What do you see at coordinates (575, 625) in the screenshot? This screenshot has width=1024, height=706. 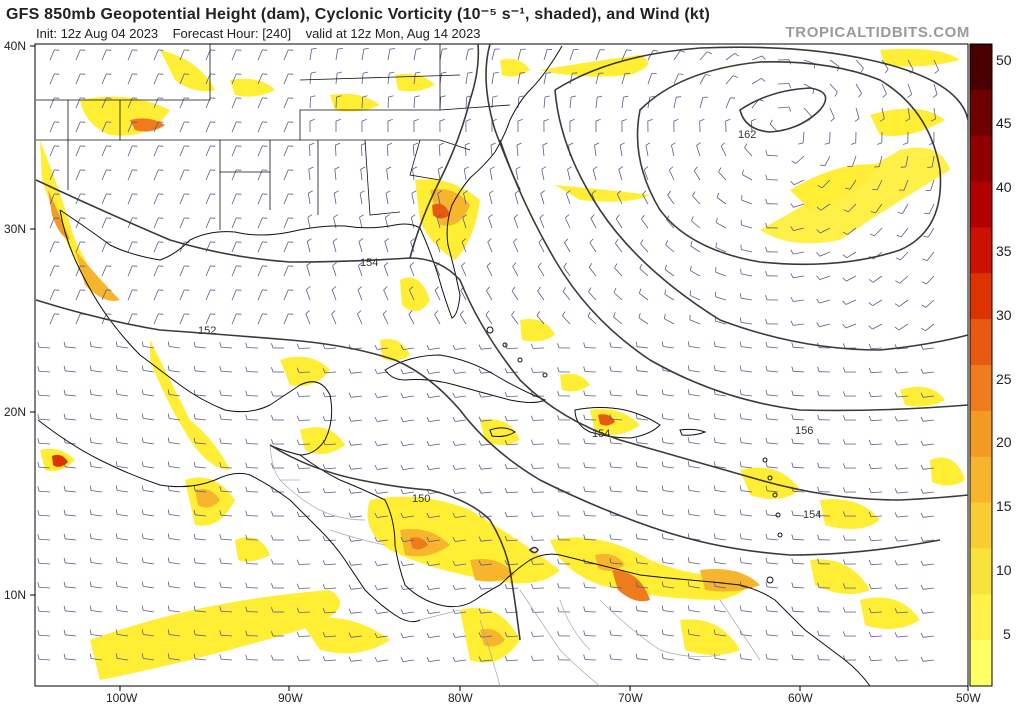 I see `country-border` at bounding box center [575, 625].